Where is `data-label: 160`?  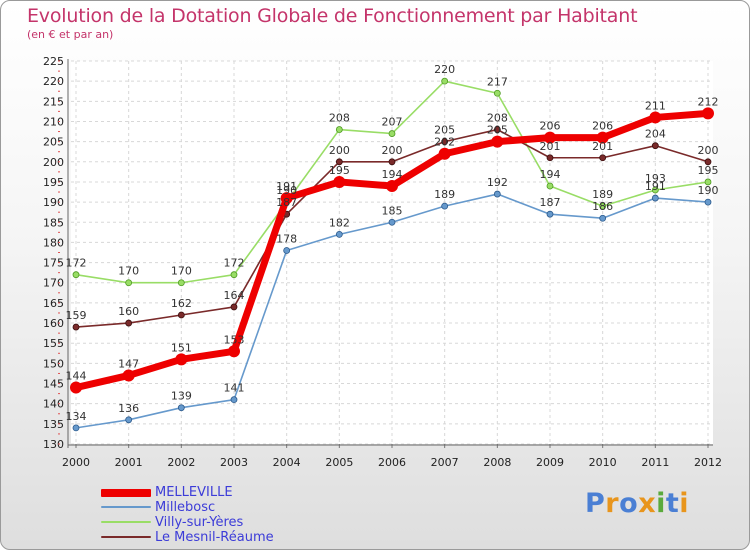
data-label: 160 is located at coordinates (128, 311).